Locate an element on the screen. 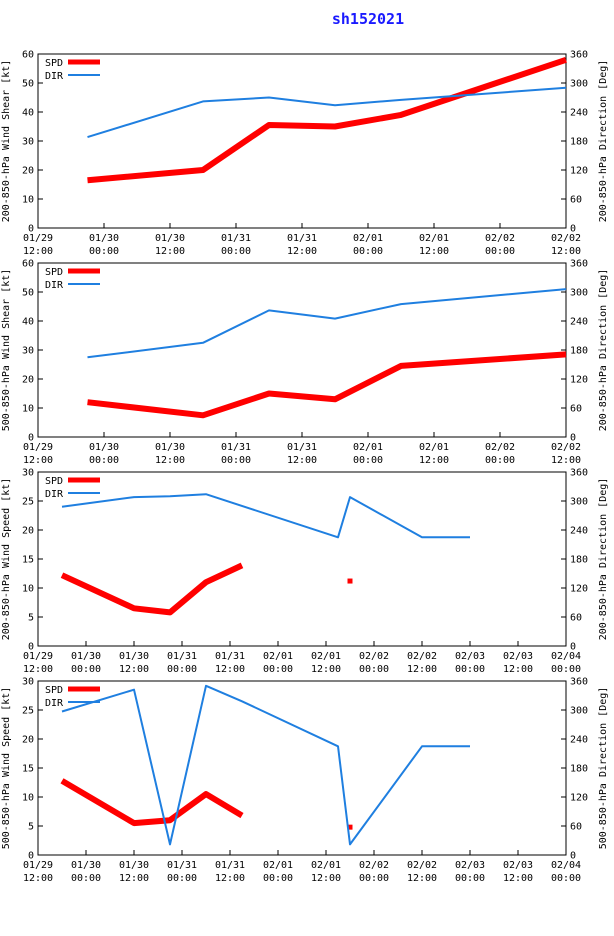 The height and width of the screenshot is (936, 614). x-tick-date: 01/29 is located at coordinates (38, 447).